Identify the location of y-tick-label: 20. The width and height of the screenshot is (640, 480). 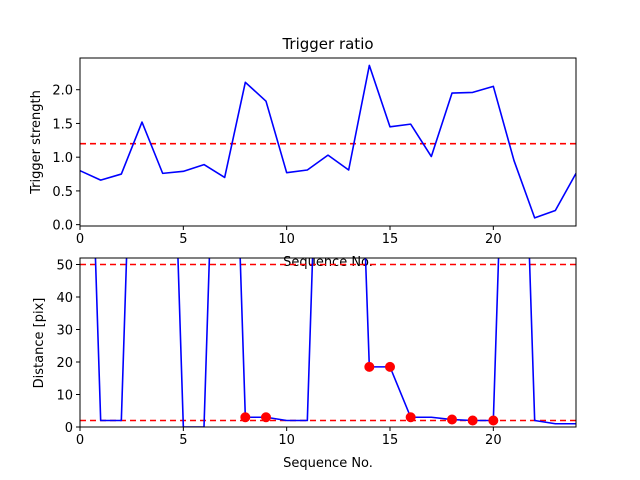
(64, 363).